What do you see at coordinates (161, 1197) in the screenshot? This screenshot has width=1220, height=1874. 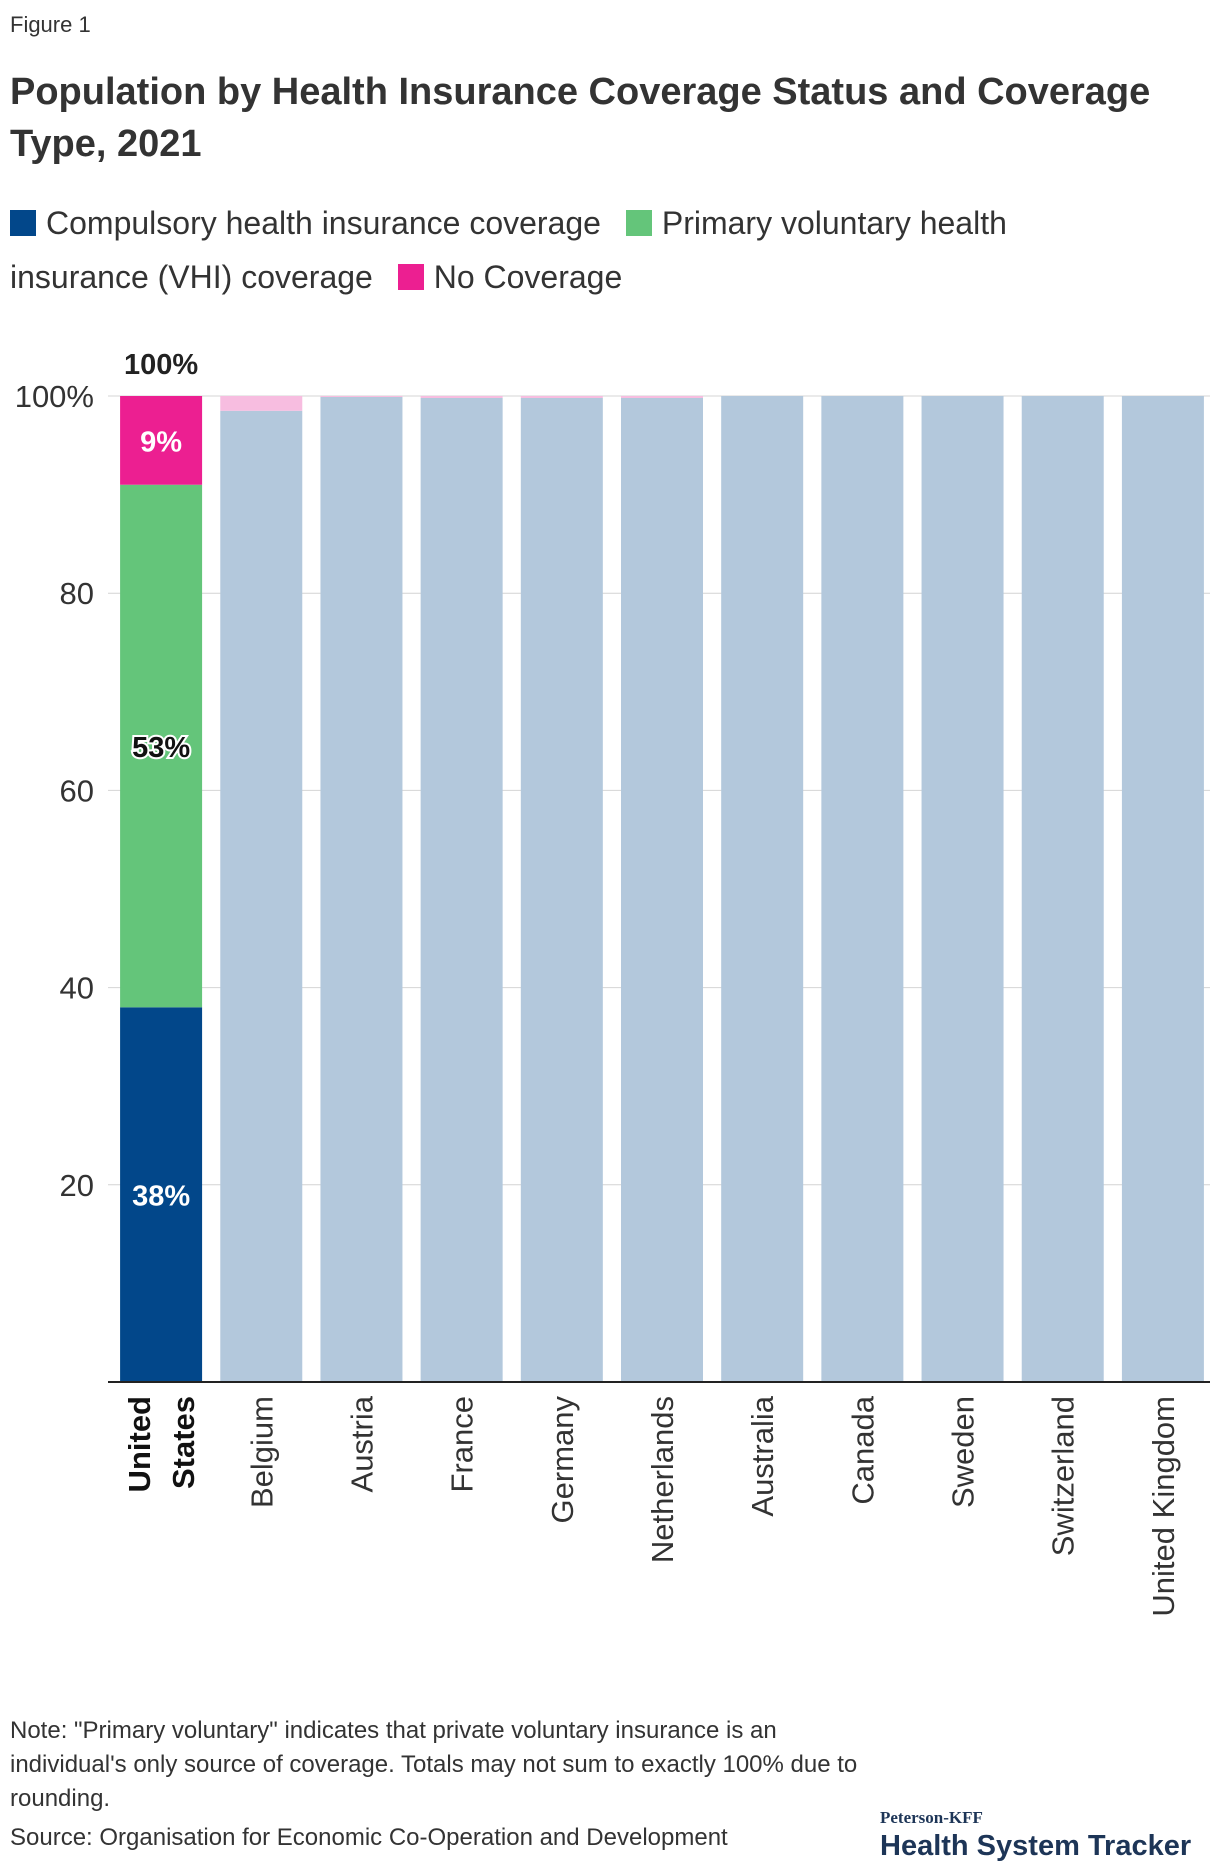 I see `data-label-united-states-series-0: 38%` at bounding box center [161, 1197].